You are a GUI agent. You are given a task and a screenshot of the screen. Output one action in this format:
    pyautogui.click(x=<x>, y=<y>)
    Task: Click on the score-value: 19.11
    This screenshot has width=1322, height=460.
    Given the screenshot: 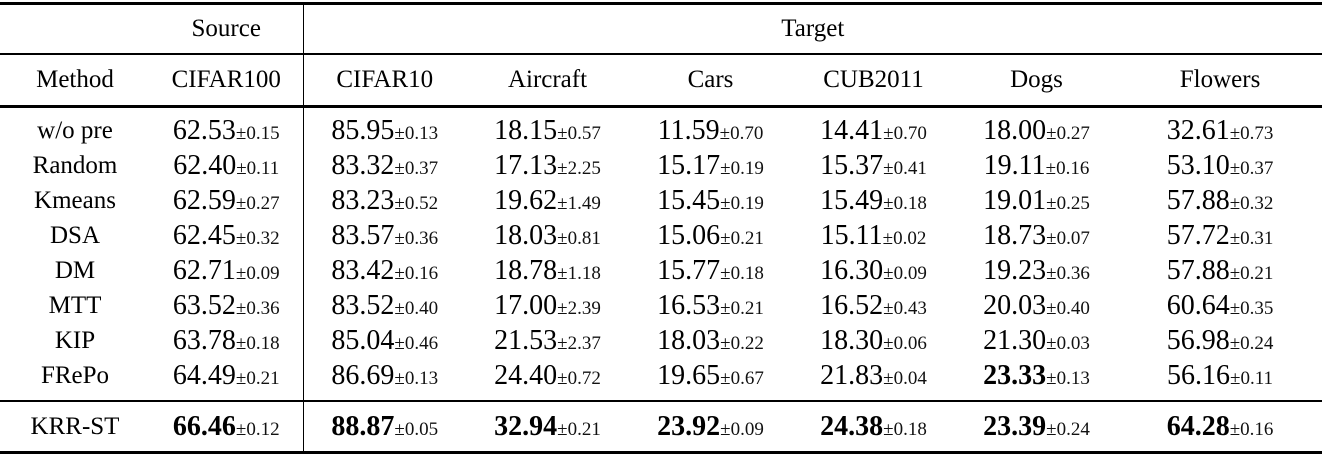 What is the action you would take?
    pyautogui.click(x=1014, y=165)
    